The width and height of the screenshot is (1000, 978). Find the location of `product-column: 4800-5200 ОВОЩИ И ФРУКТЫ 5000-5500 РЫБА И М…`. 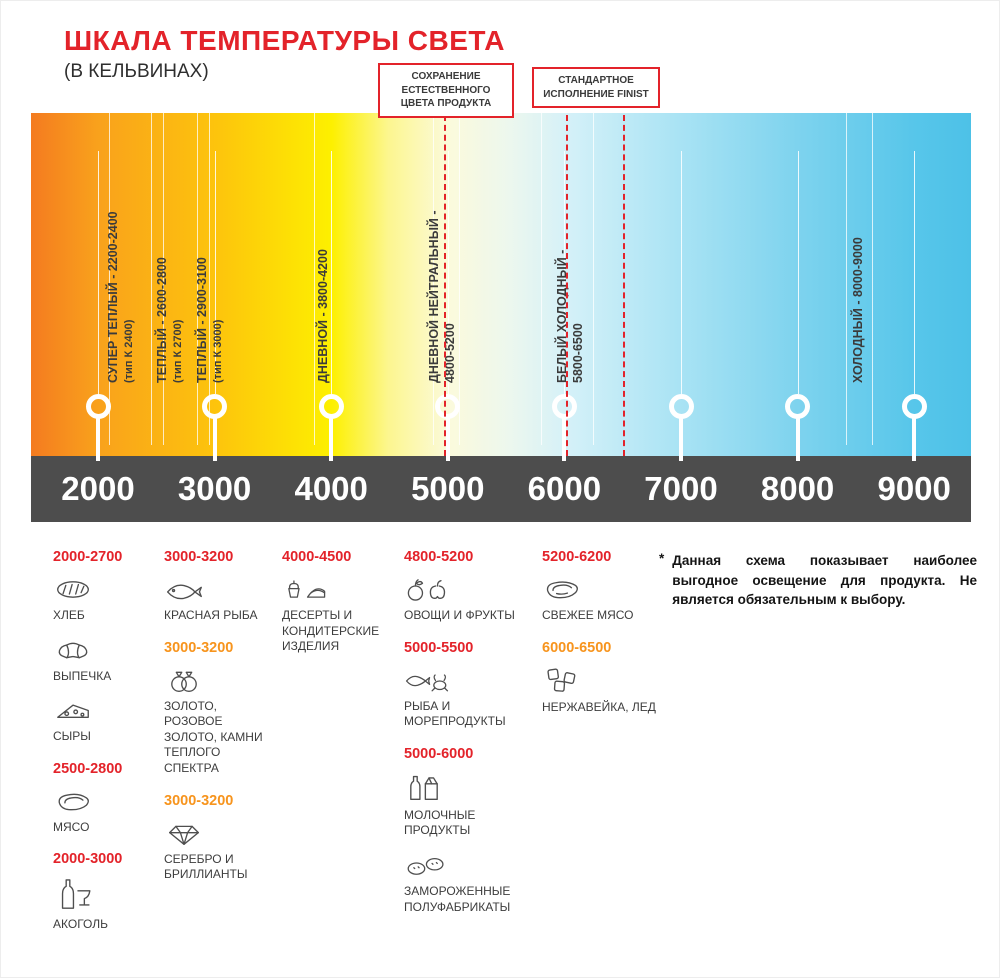

product-column: 4800-5200 ОВОЩИ И ФРУКТЫ 5000-5500 РЫБА И М… is located at coordinates (474, 738).